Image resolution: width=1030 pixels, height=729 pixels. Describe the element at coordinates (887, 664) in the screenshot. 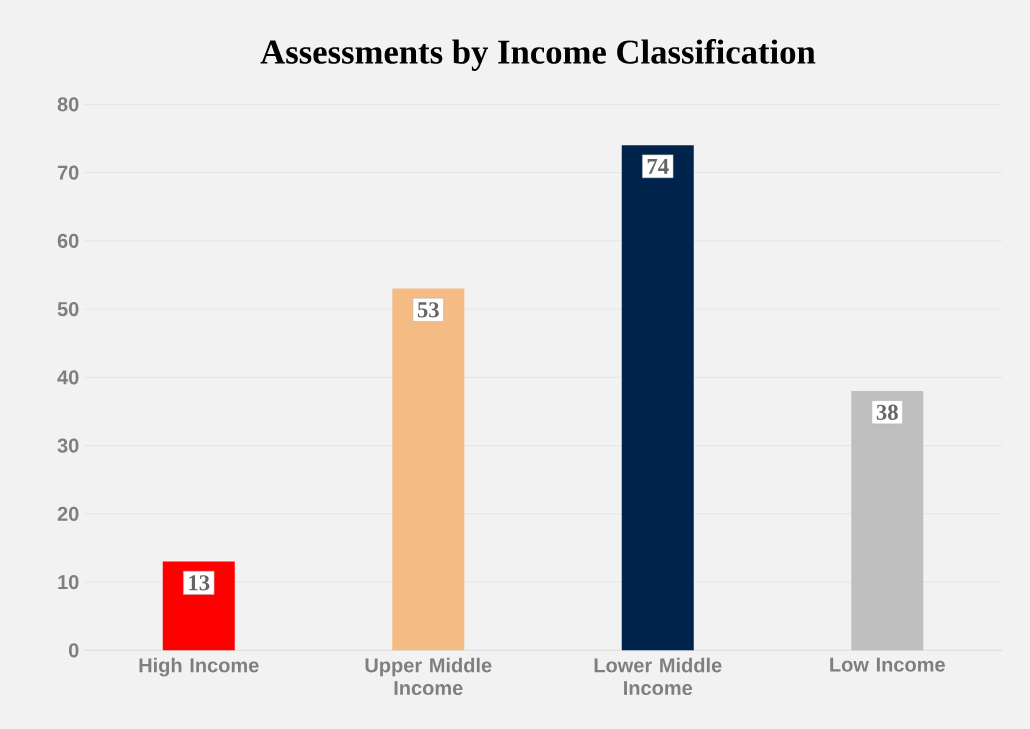

I see `x-tick-label: Low Income` at that location.